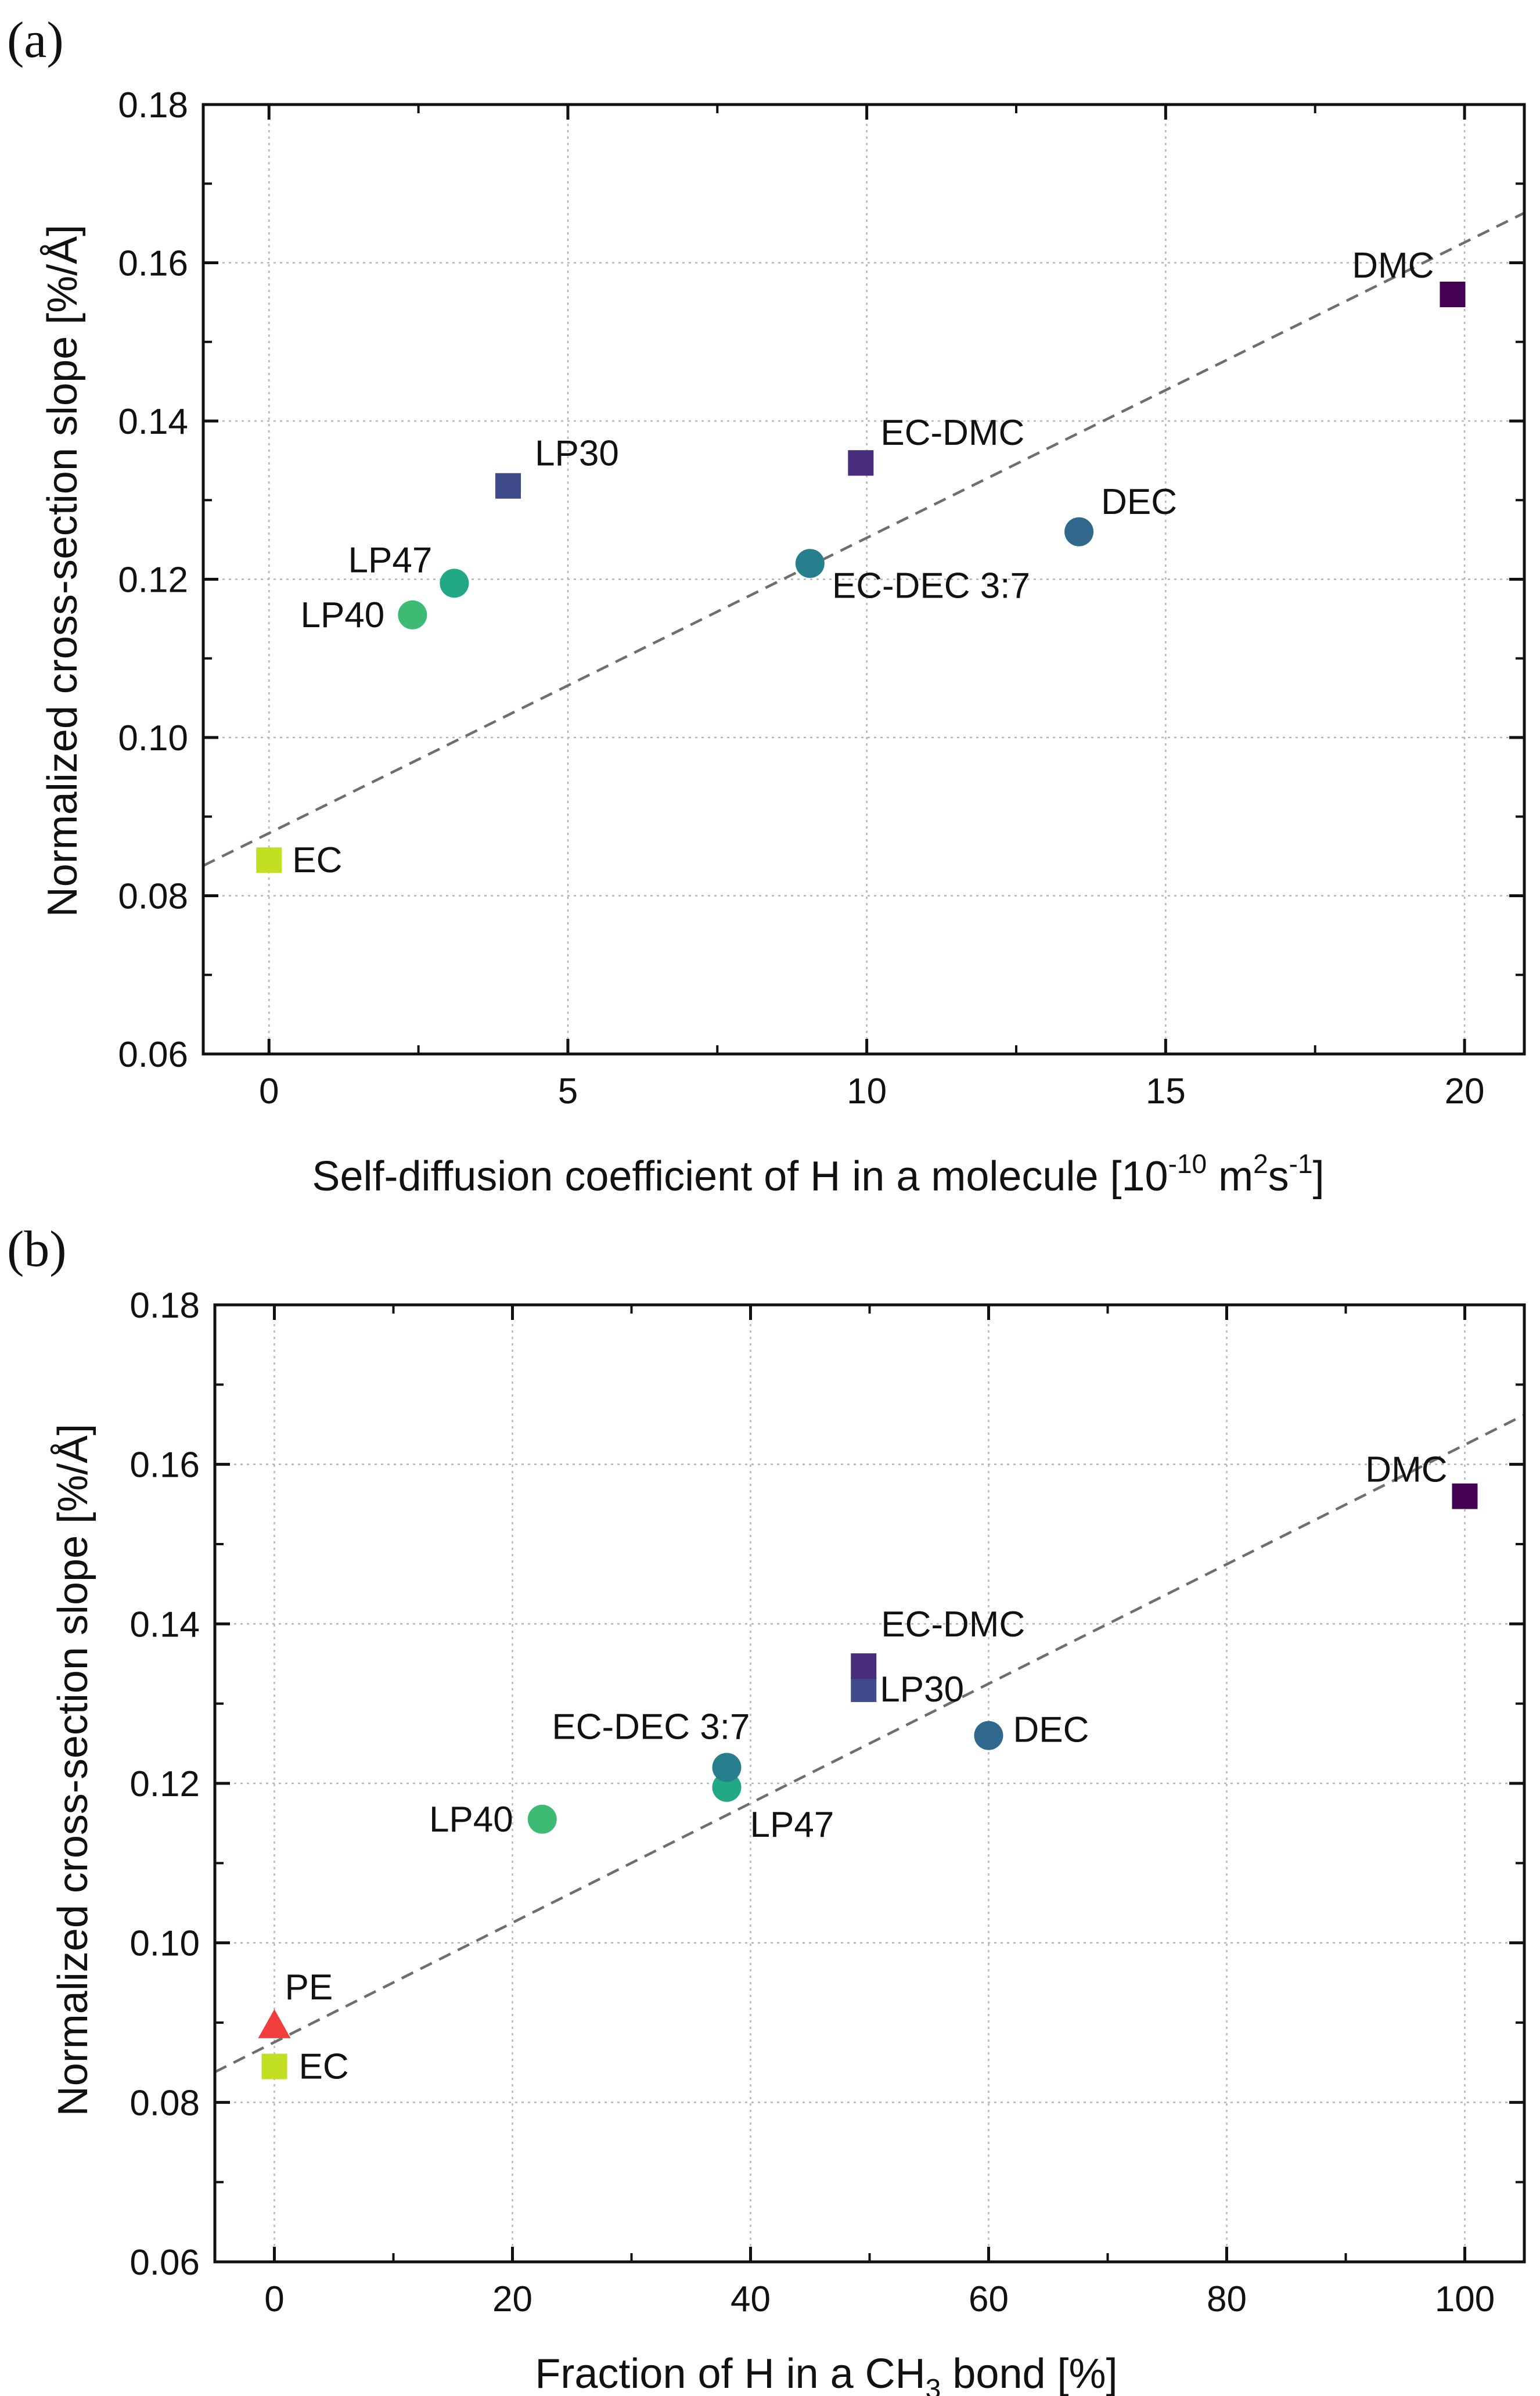 The height and width of the screenshot is (2396, 1540). What do you see at coordinates (826, 2373) in the screenshot?
I see `panel-b-x-axis-title: Fraction of H in a CH3 bond [%]` at bounding box center [826, 2373].